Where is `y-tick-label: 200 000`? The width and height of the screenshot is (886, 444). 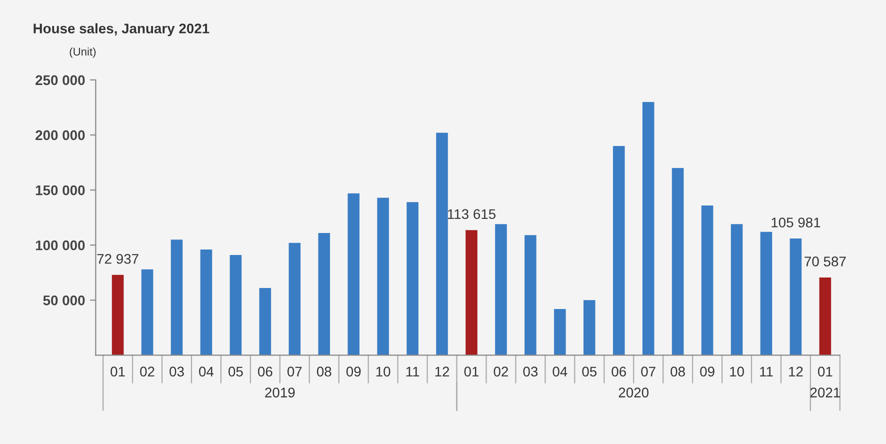 y-tick-label: 200 000 is located at coordinates (60, 135).